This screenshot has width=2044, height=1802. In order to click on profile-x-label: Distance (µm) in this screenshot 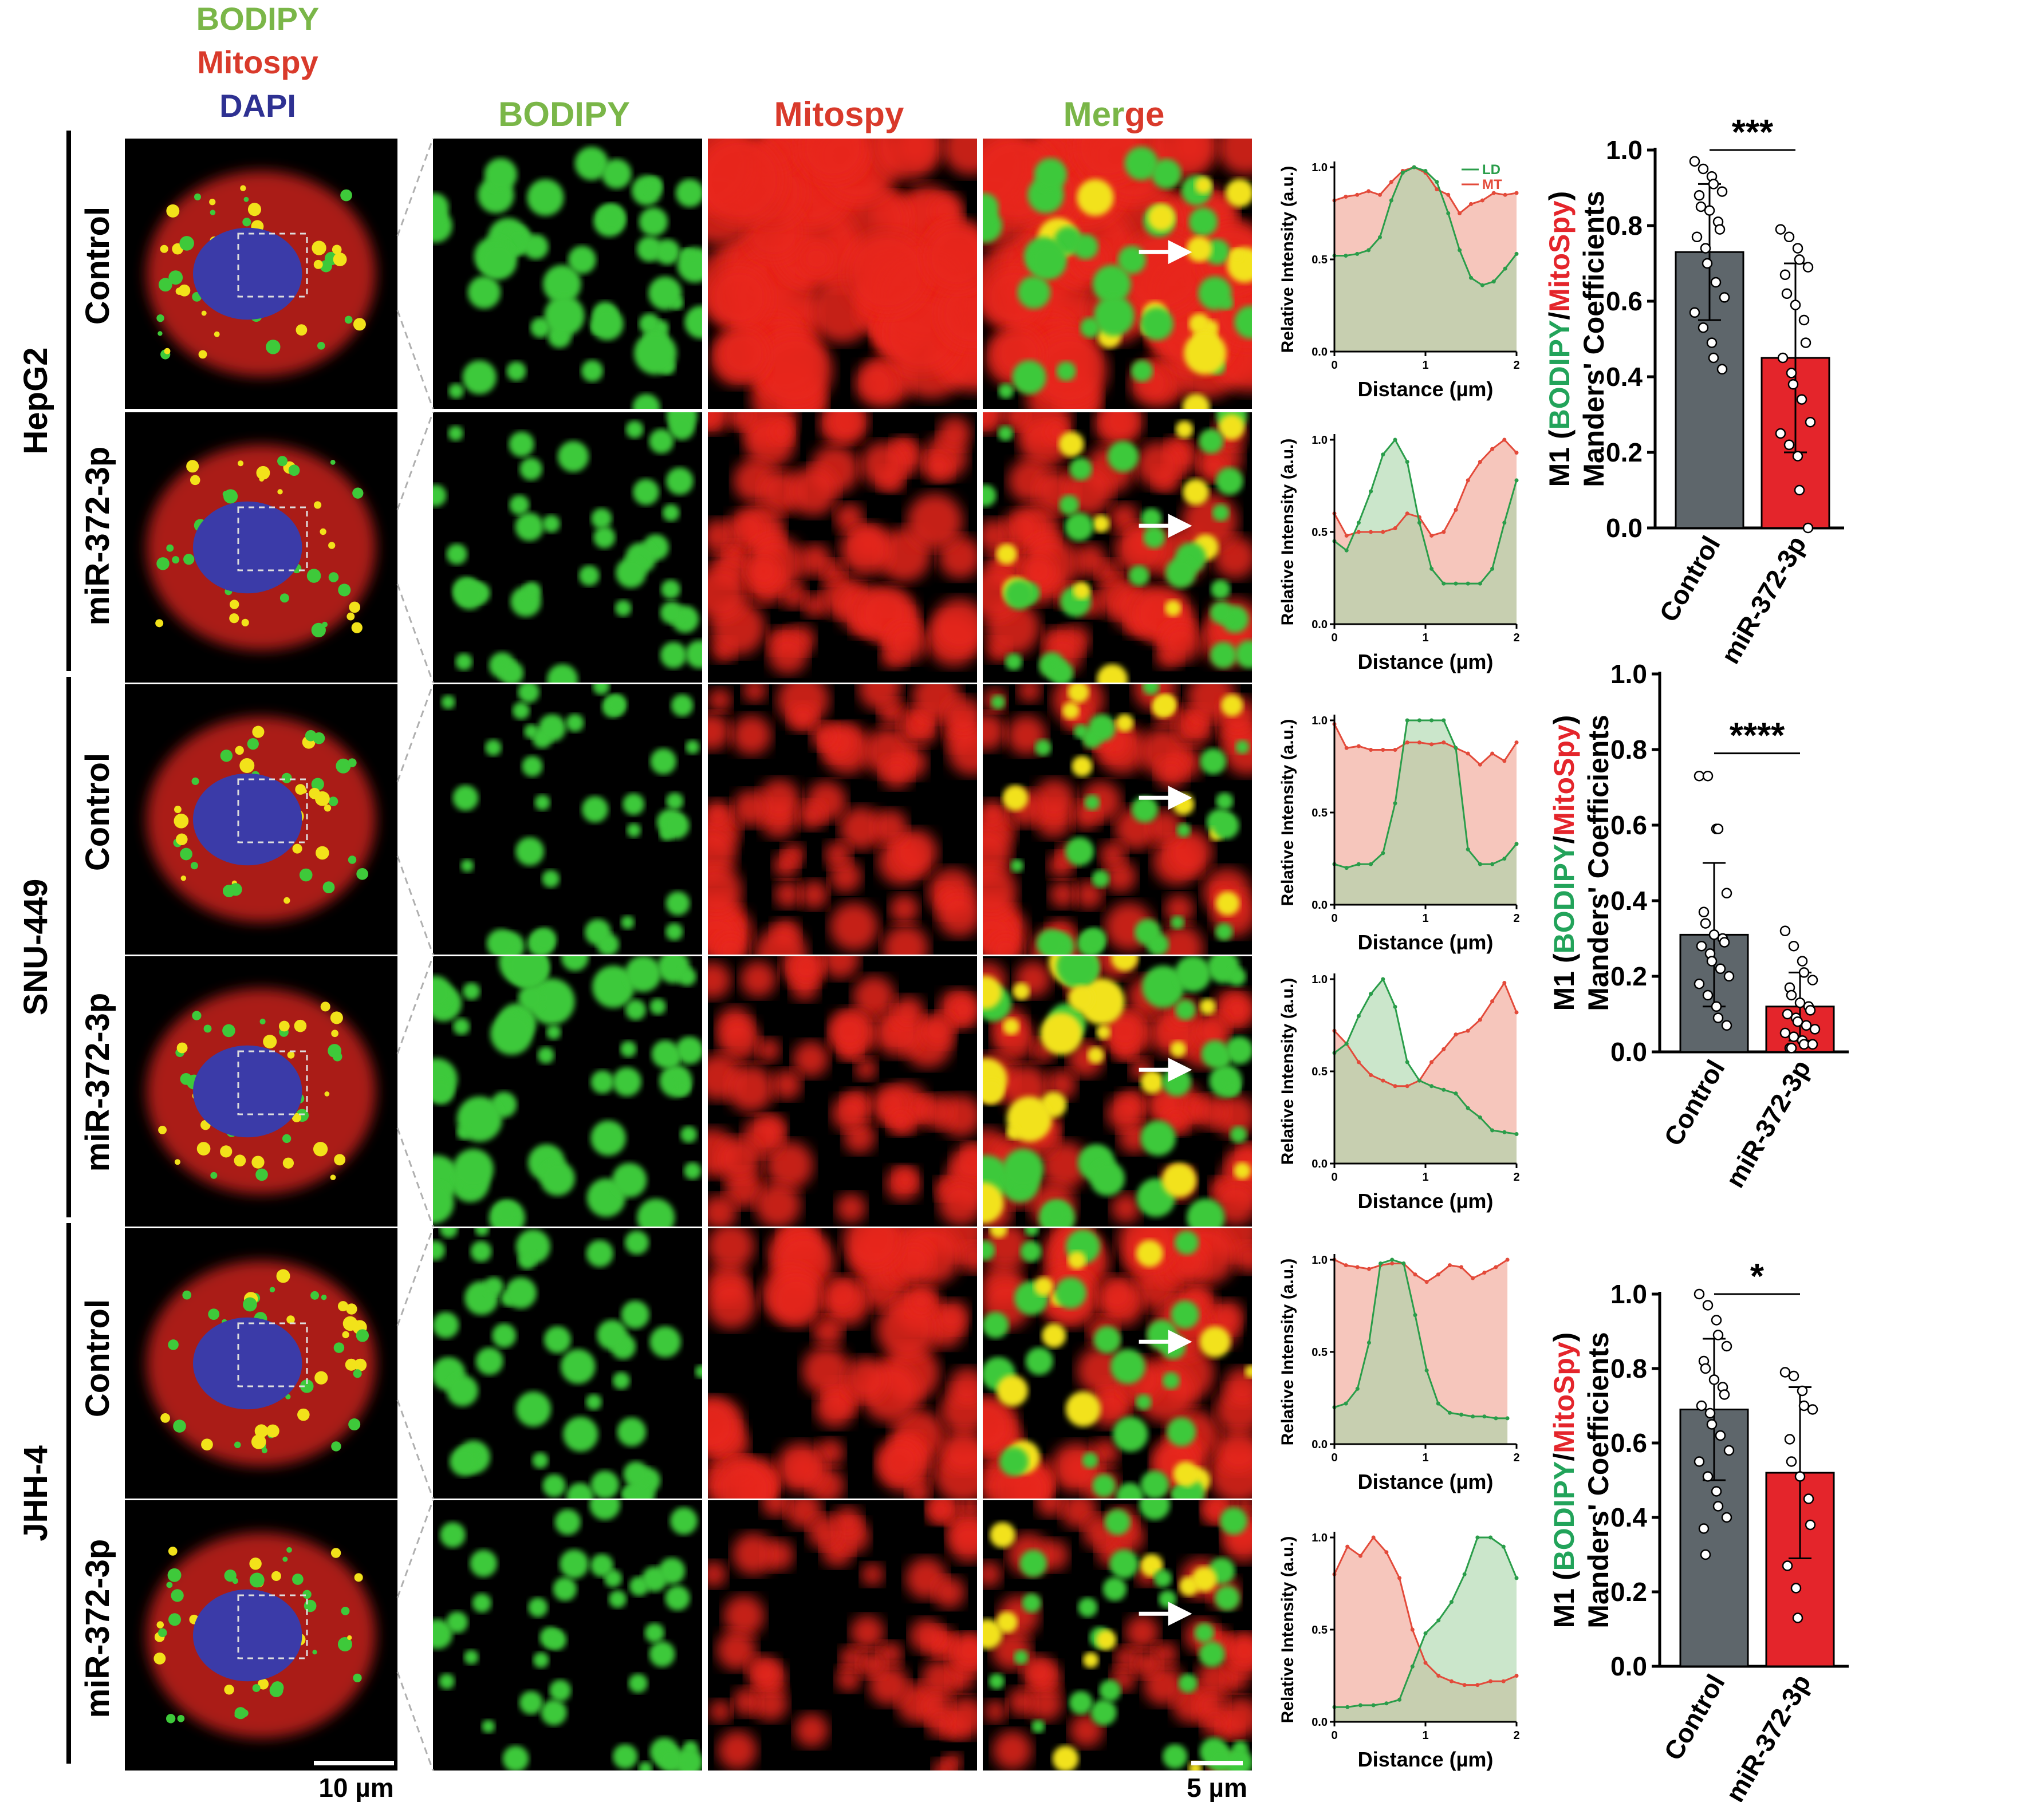, I will do `click(1426, 661)`.